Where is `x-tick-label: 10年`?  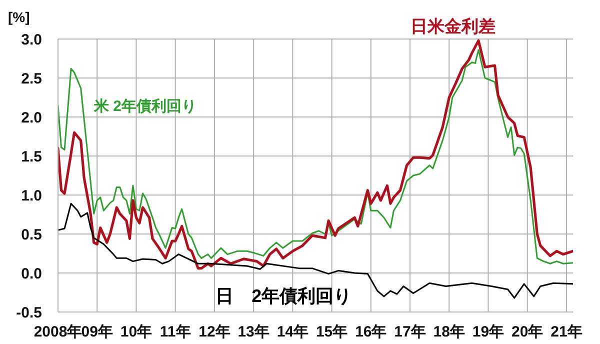 x-tick-label: 10年 is located at coordinates (136, 332).